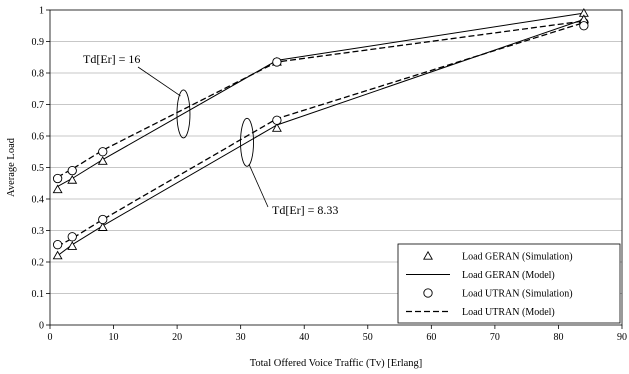  I want to click on x-tick-label: 60, so click(431, 337).